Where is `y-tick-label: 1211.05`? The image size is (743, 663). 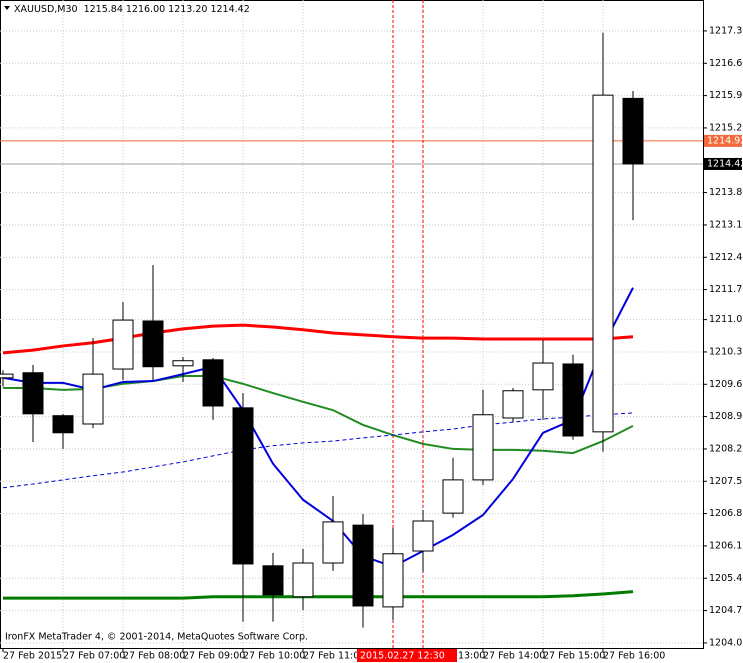 y-tick-label: 1211.05 is located at coordinates (726, 319).